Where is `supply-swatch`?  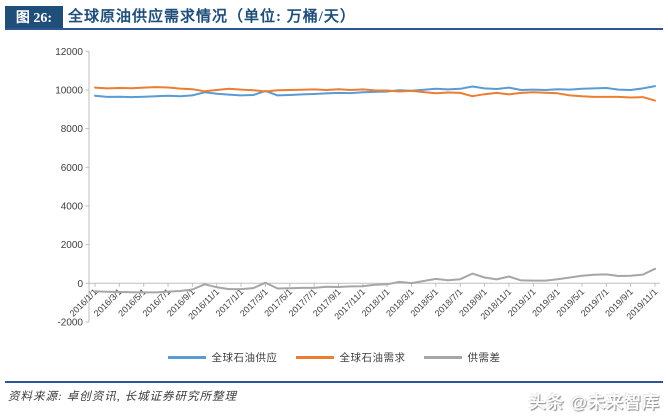
supply-swatch is located at coordinates (186, 357).